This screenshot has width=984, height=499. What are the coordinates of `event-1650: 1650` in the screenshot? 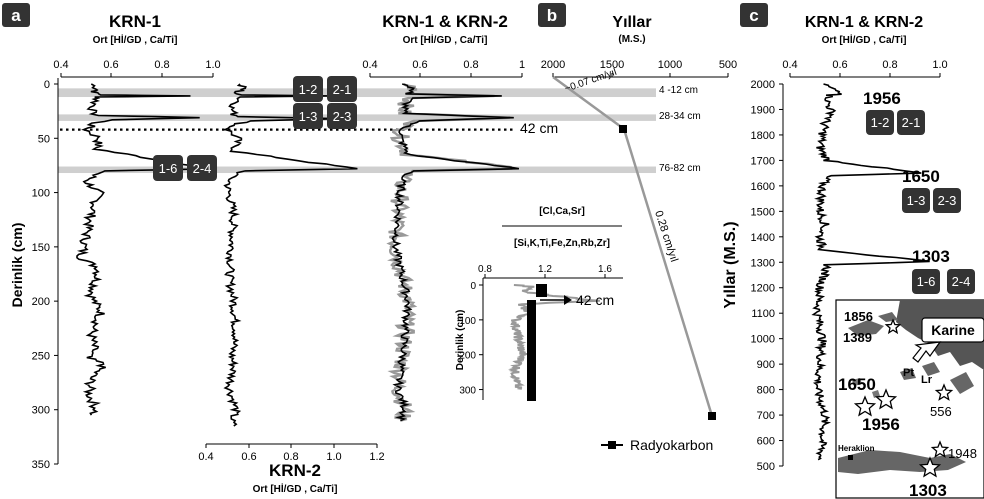 It's located at (921, 176).